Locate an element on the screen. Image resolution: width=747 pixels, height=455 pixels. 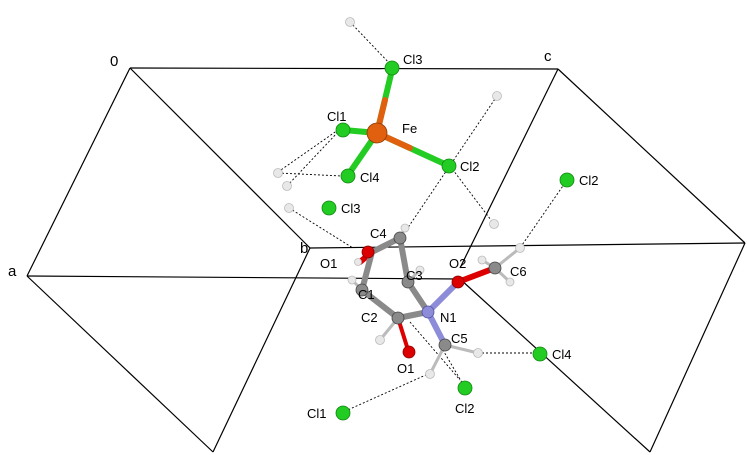
fe-atom is located at coordinates (377, 133).